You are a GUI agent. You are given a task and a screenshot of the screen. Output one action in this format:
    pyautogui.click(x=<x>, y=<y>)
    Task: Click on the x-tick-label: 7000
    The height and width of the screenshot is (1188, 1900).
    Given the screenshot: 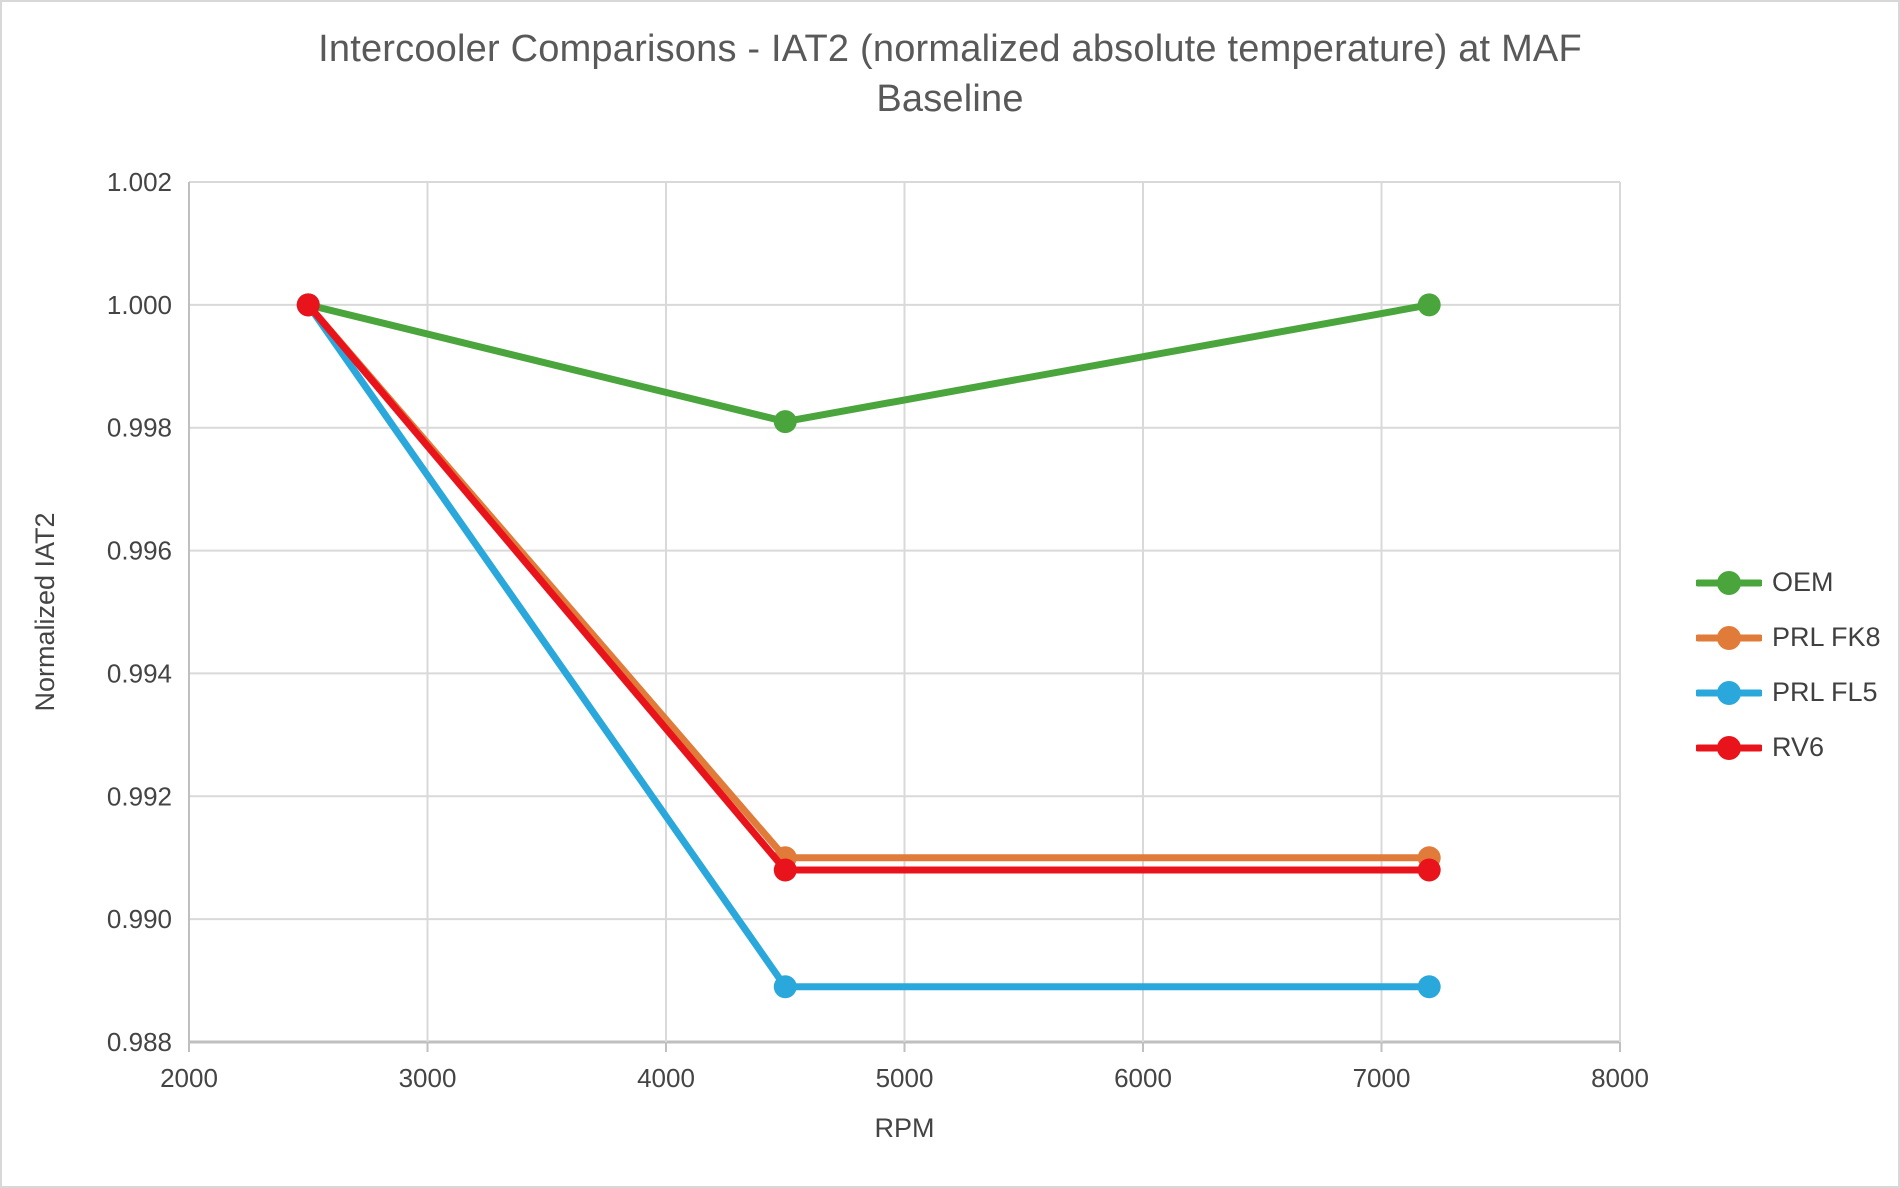 What is the action you would take?
    pyautogui.click(x=1382, y=1078)
    